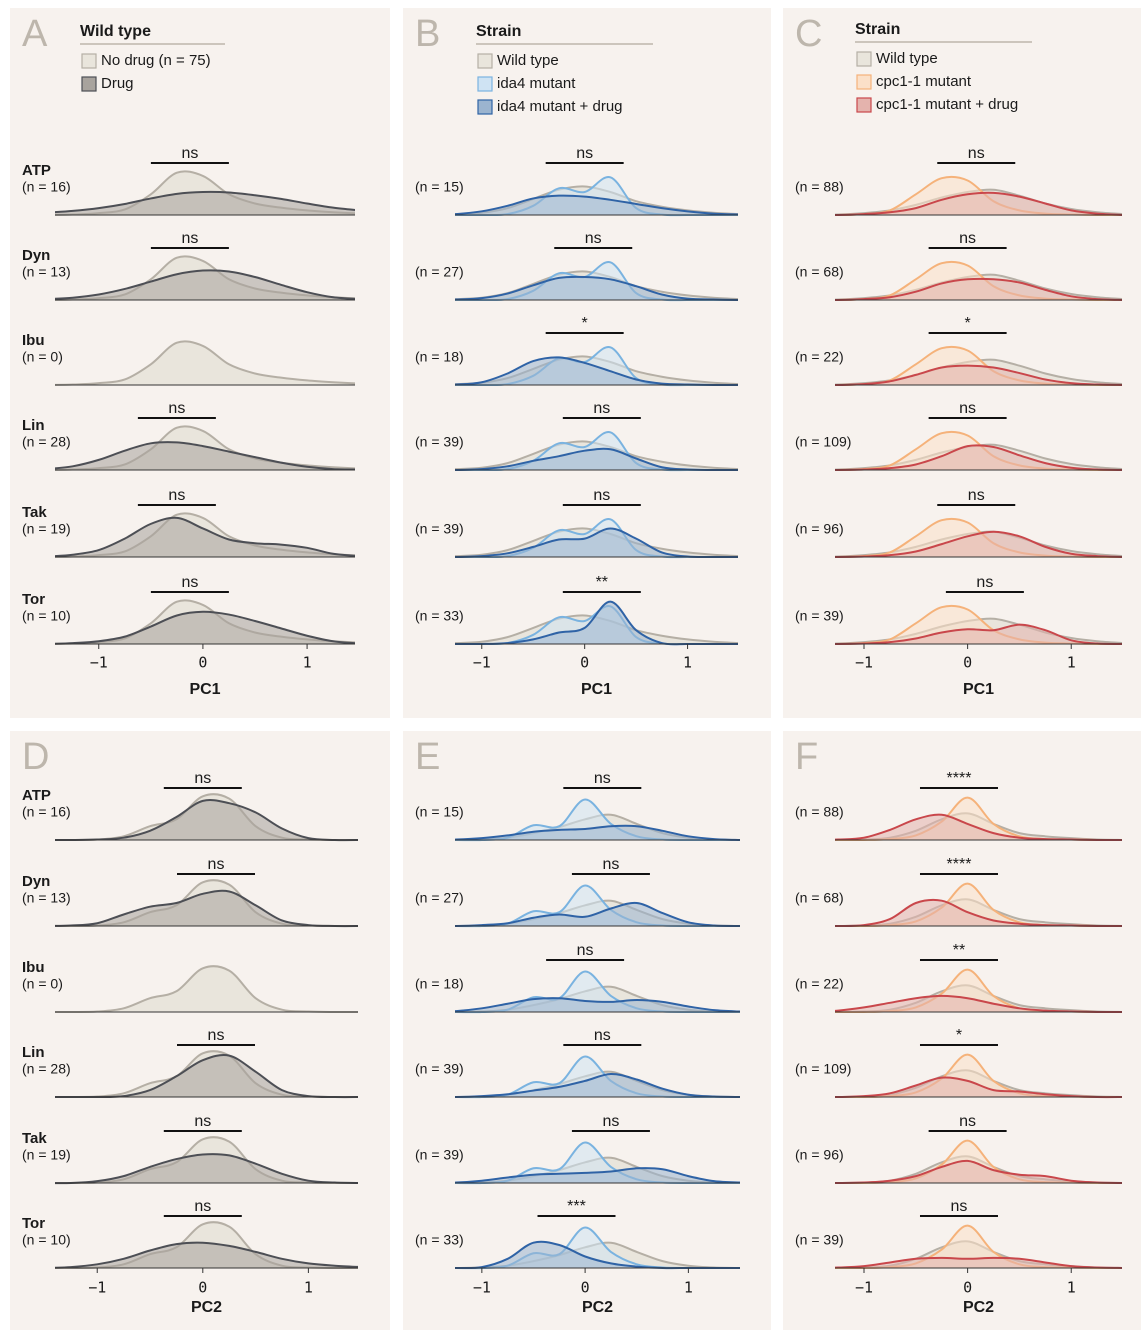  Describe the element at coordinates (806, 757) in the screenshot. I see `panel-letter: F` at that location.